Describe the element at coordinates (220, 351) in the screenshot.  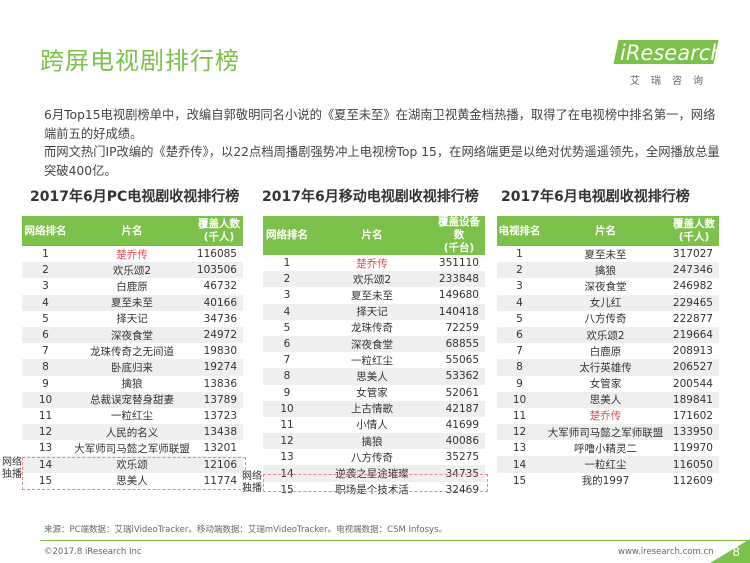
I see `value-cell: 19830` at that location.